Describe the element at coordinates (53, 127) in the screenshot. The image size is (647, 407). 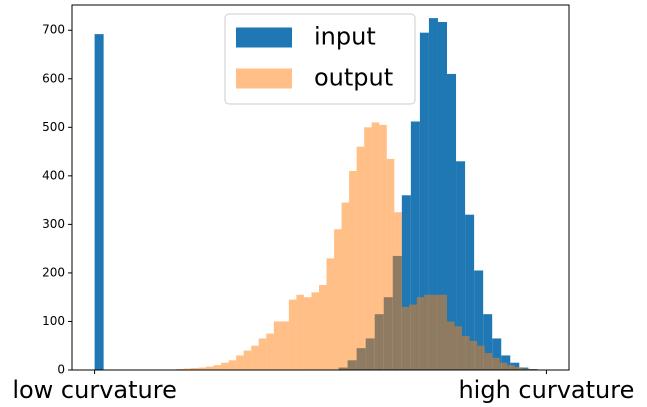
I see `y-tick-label: 500` at that location.